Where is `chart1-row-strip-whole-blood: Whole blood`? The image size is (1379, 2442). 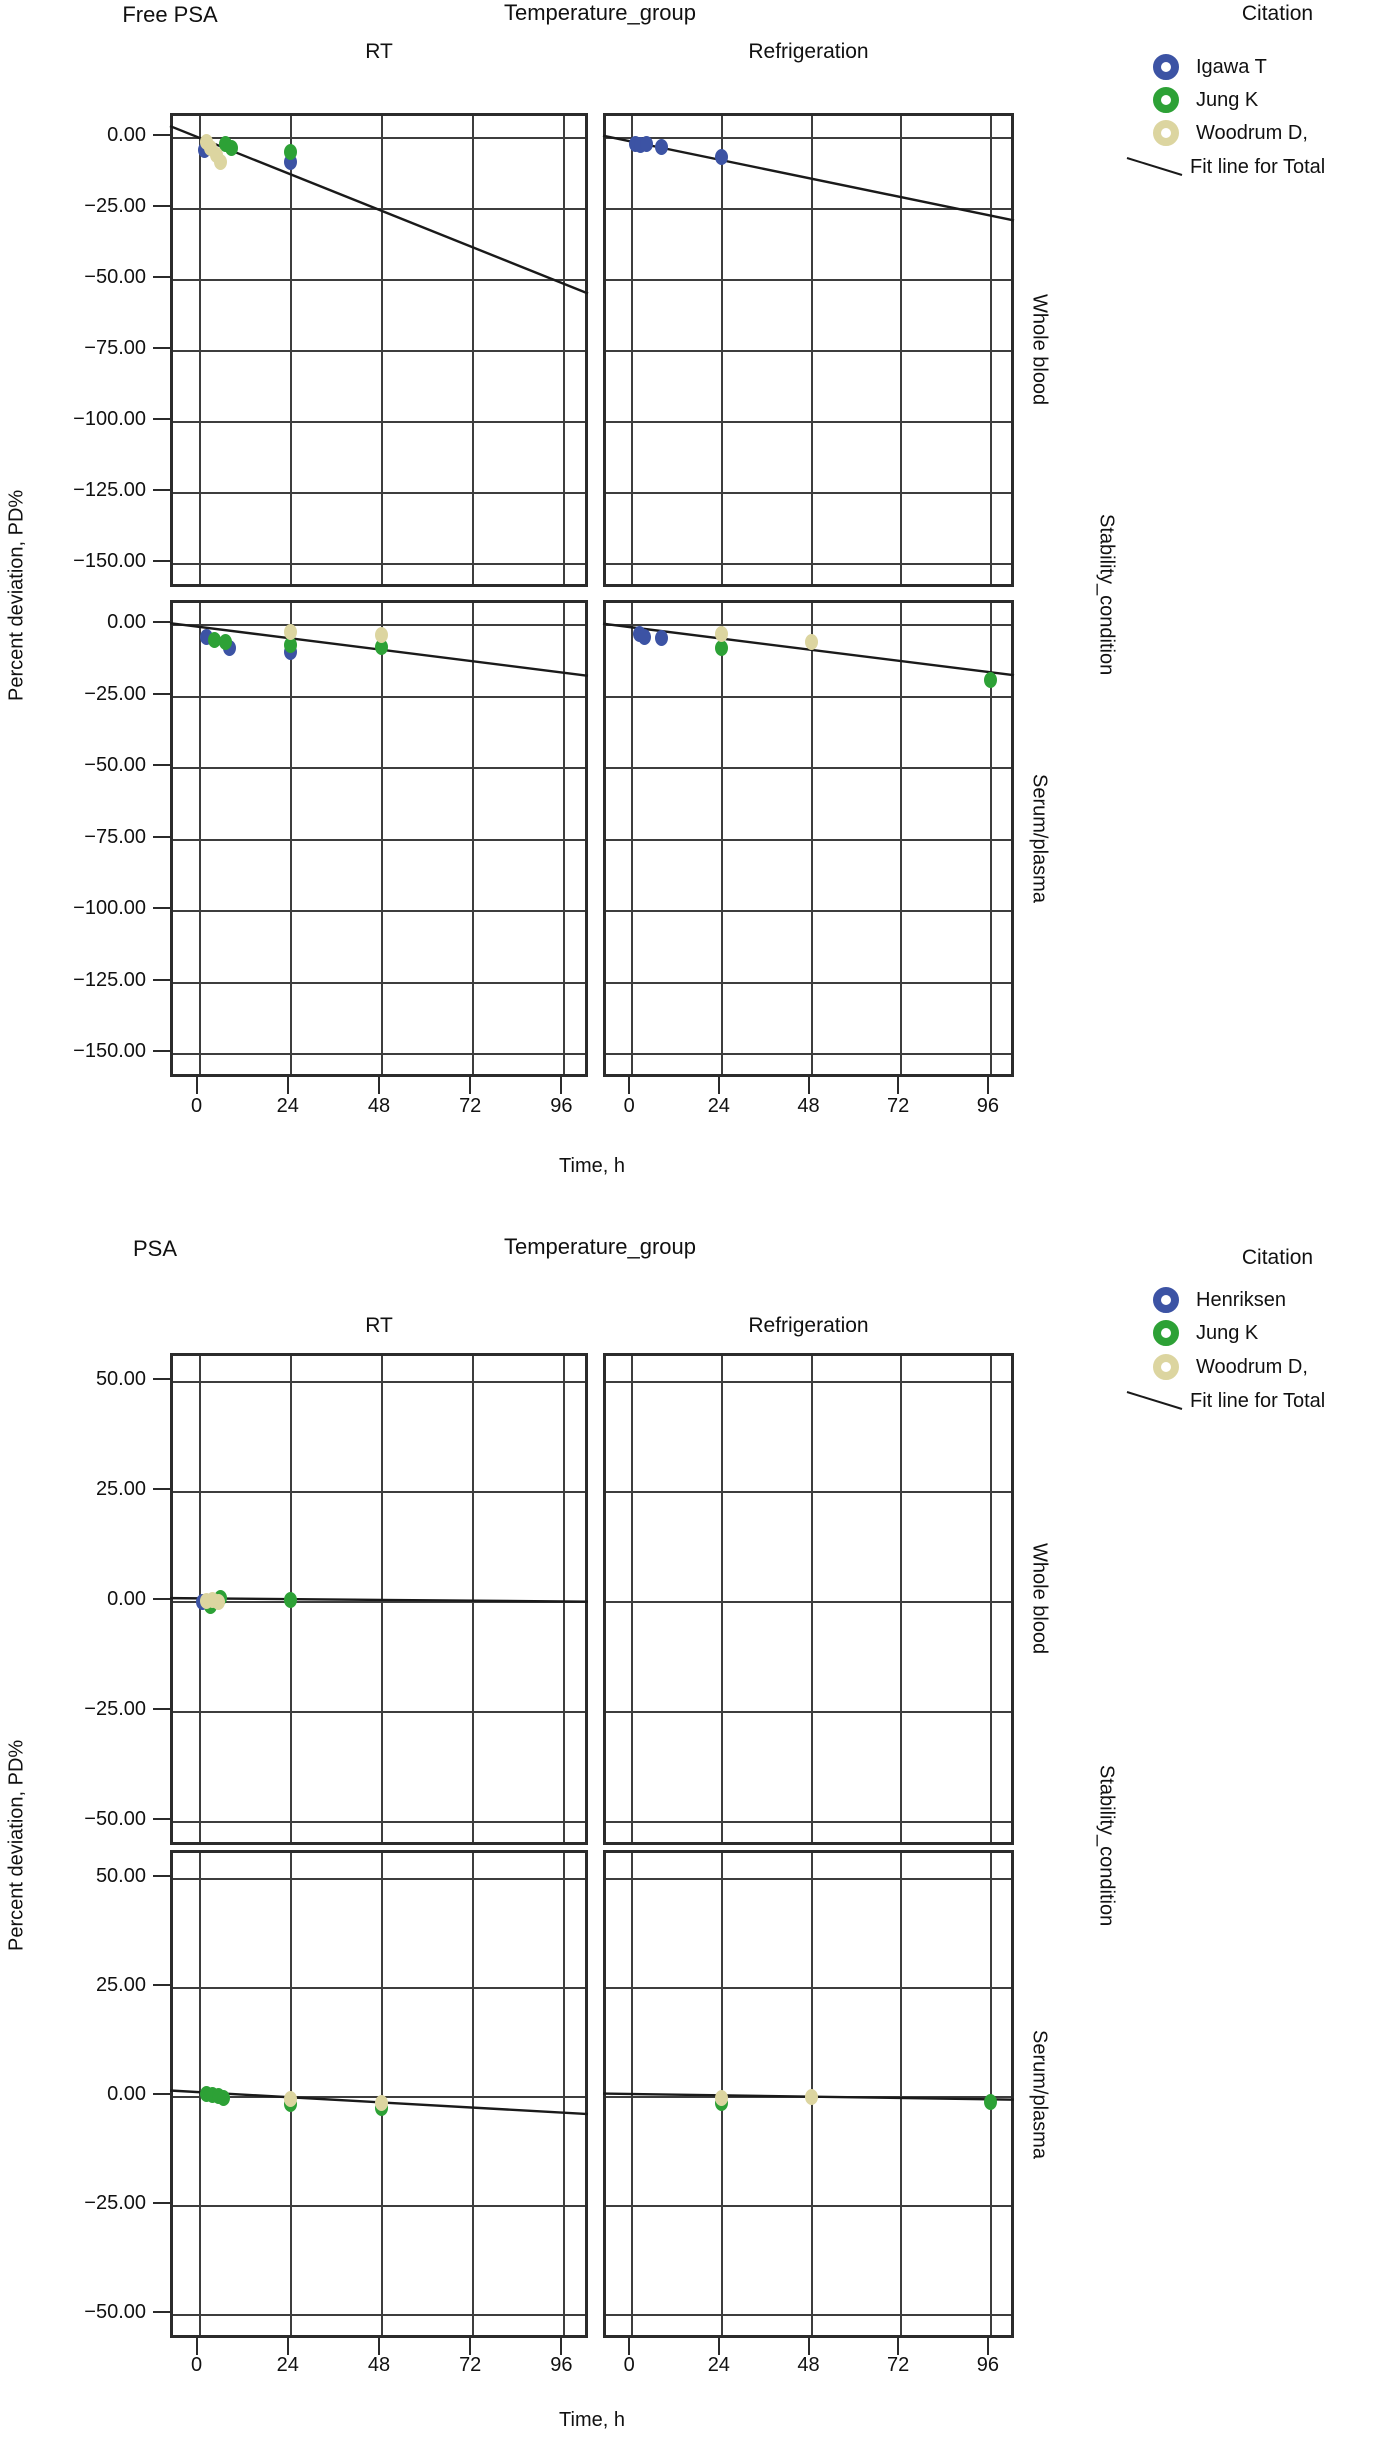
chart1-row-strip-whole-blood: Whole blood is located at coordinates (1039, 350).